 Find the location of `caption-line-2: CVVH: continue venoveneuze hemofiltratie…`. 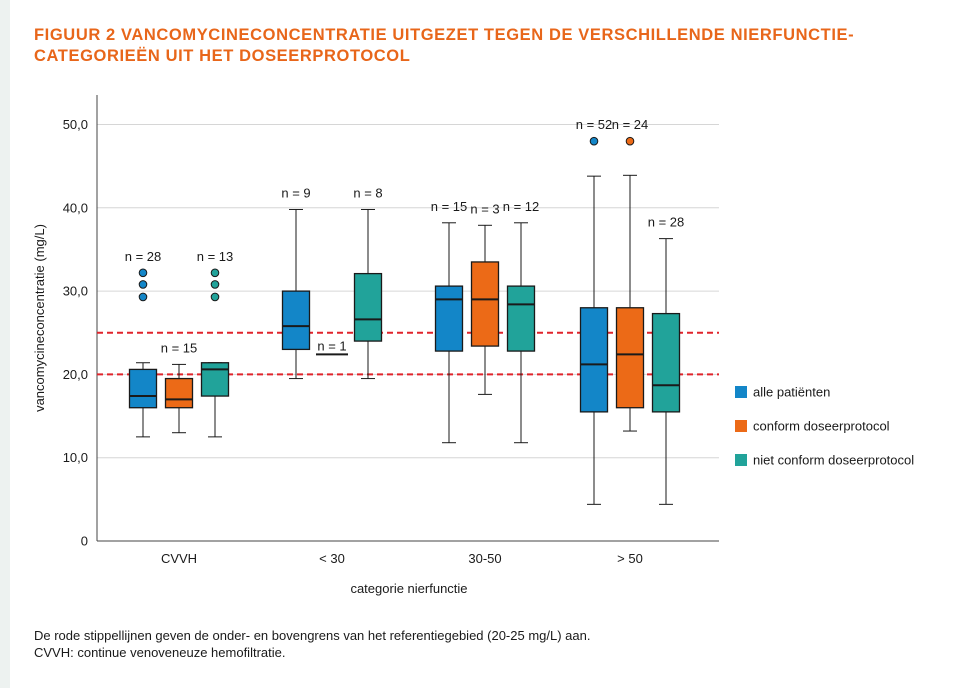

caption-line-2: CVVH: continue venoveneuze hemofiltratie… is located at coordinates (160, 652).